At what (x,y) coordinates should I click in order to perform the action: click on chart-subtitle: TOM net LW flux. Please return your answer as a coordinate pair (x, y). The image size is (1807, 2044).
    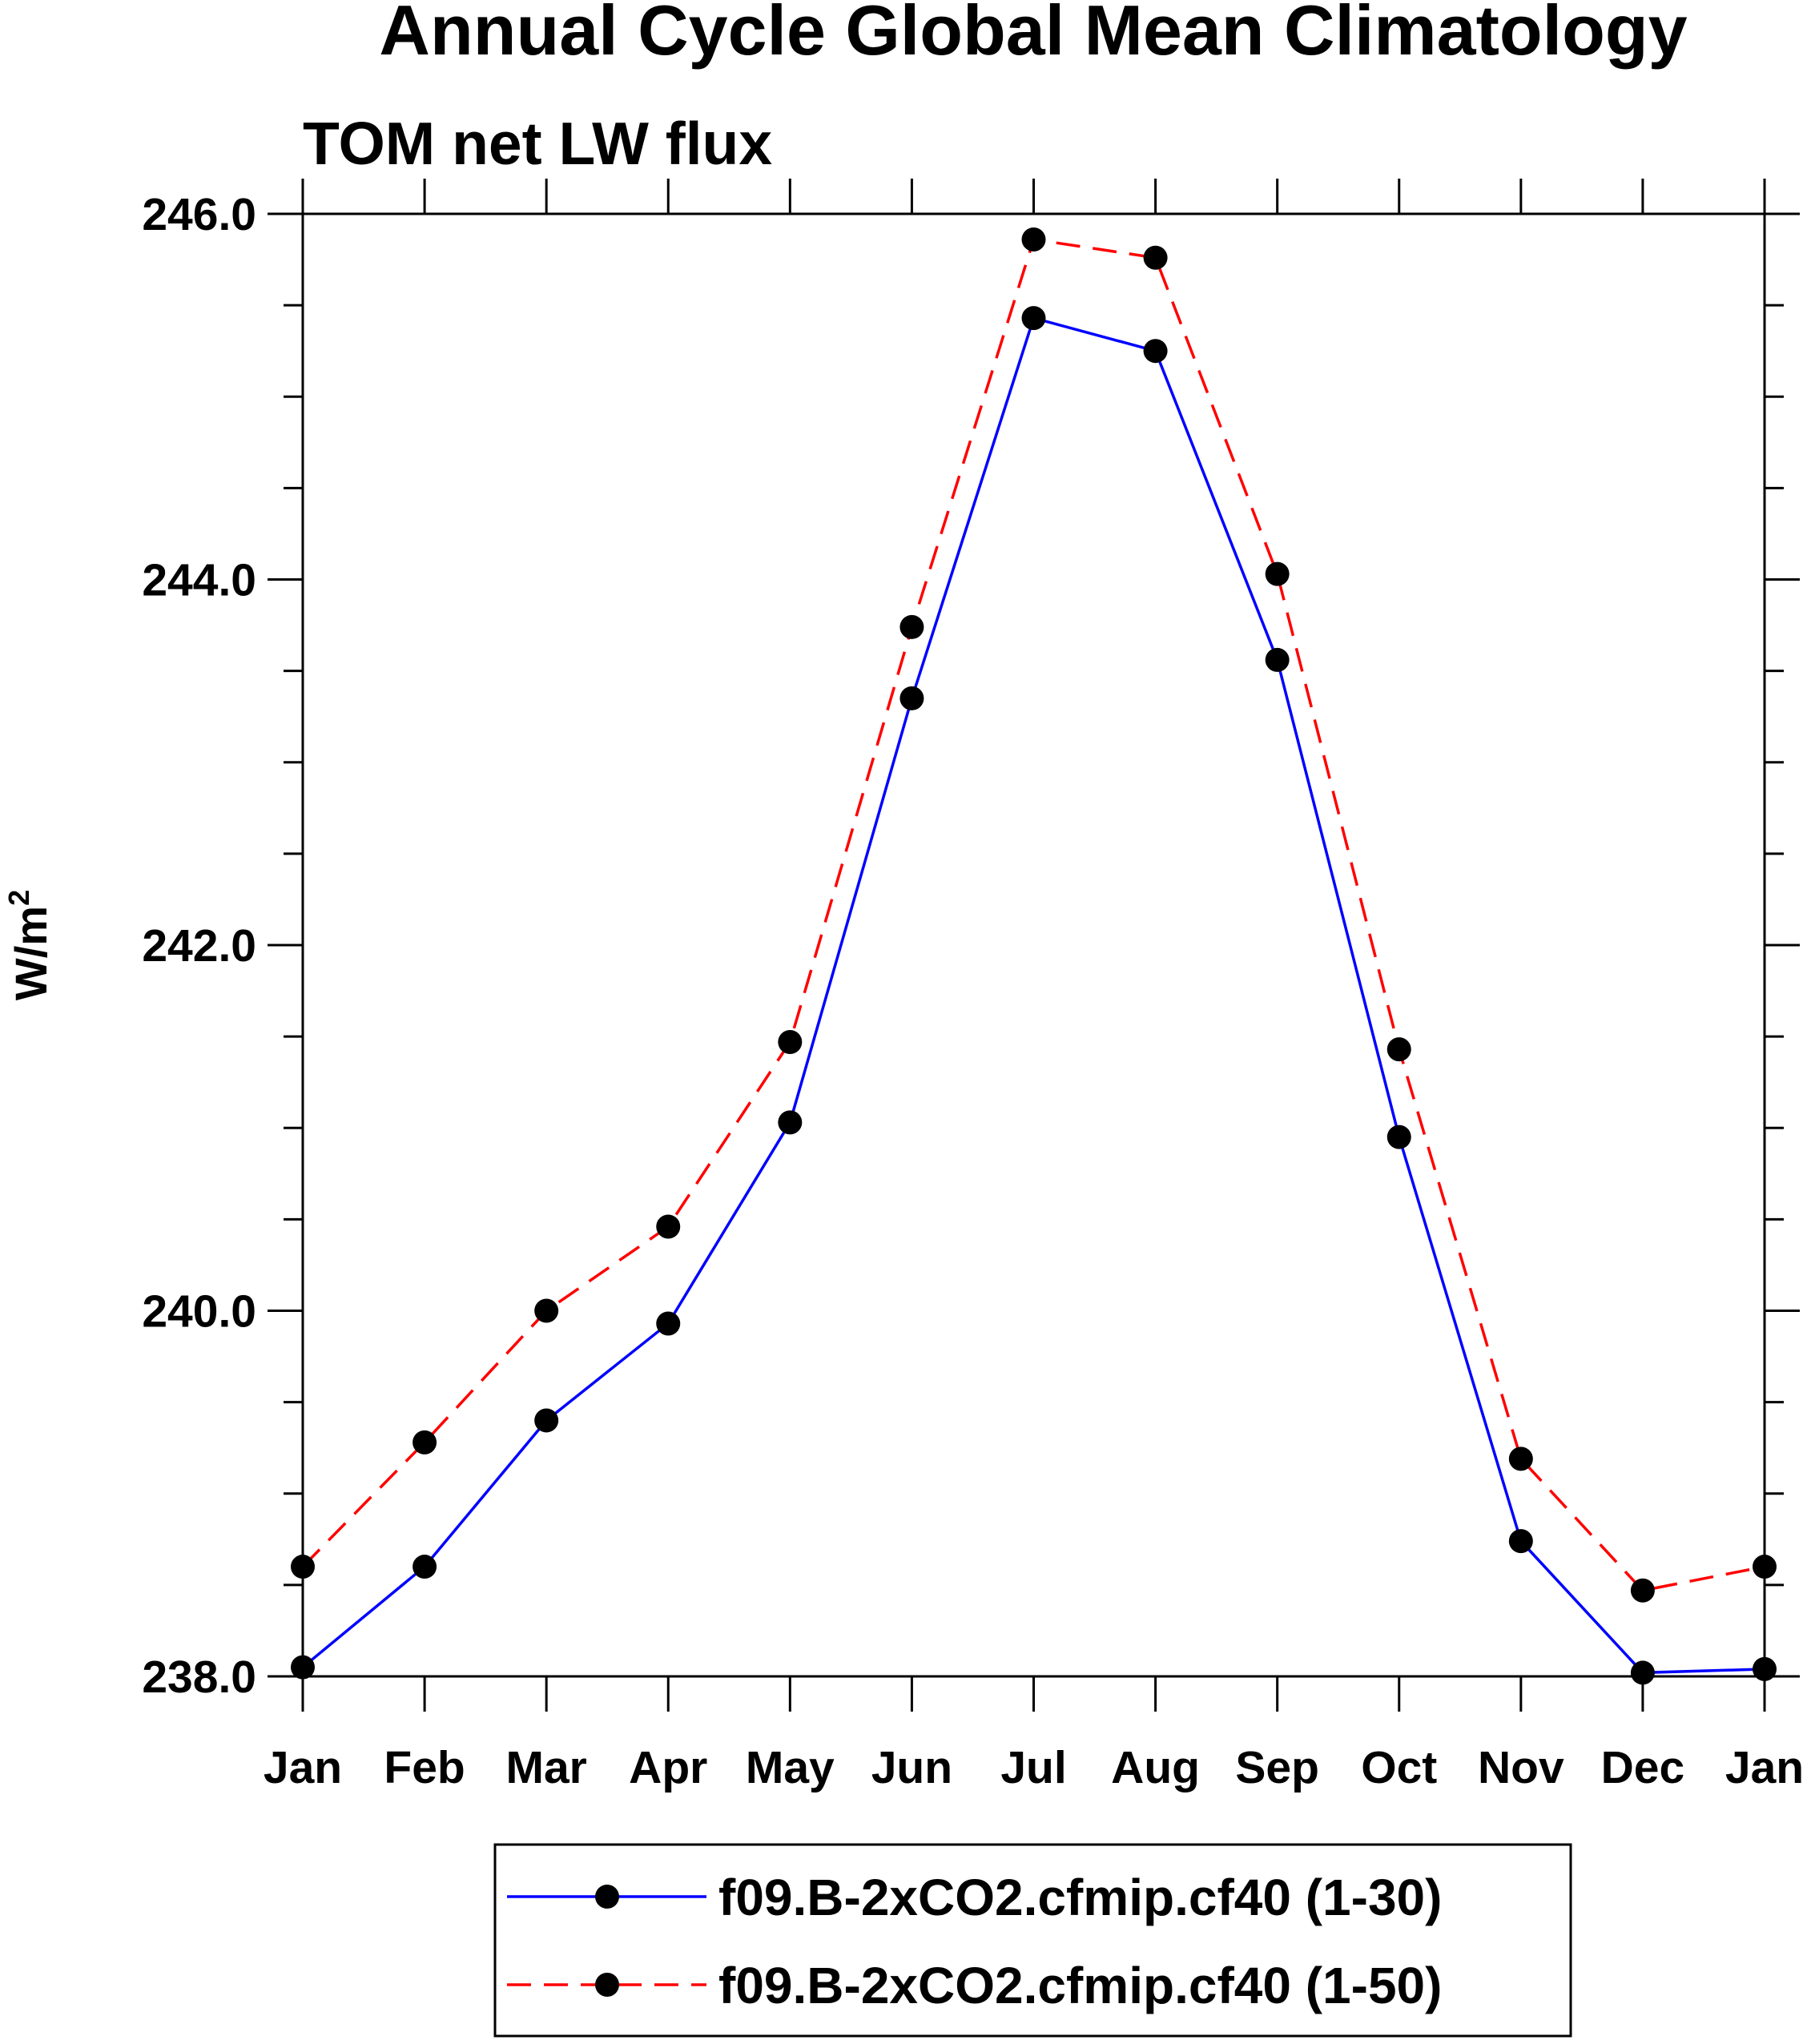
    Looking at the image, I should click on (537, 143).